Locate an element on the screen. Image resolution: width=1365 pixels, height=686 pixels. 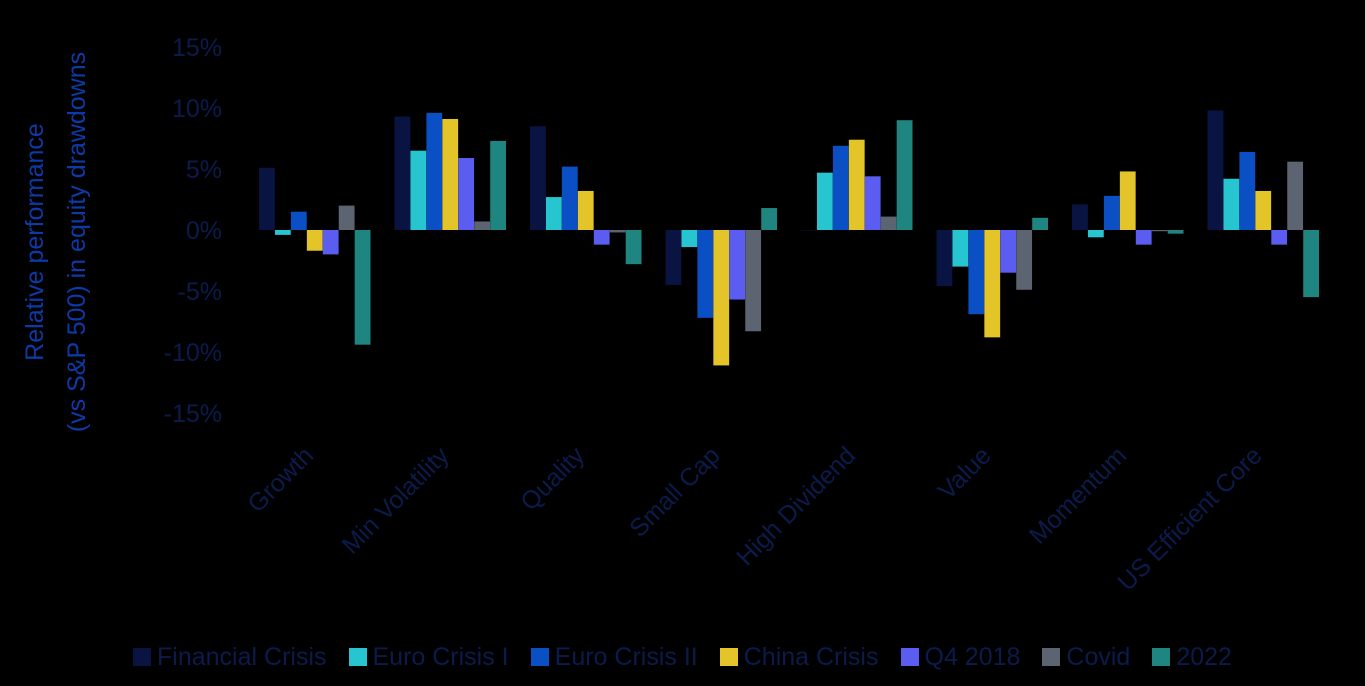
legend-item: Q4 2018 is located at coordinates (960, 657).